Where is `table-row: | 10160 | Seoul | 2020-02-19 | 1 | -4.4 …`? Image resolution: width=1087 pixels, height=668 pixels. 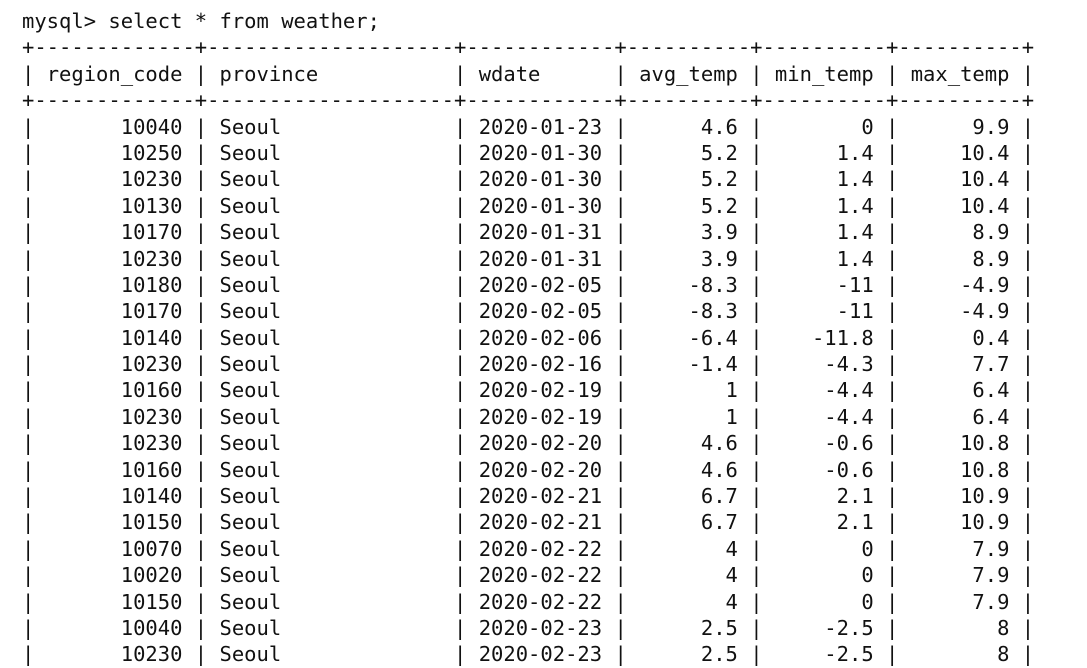 table-row: | 10160 | Seoul | 2020-02-19 | 1 | -4.4 … is located at coordinates (528, 390).